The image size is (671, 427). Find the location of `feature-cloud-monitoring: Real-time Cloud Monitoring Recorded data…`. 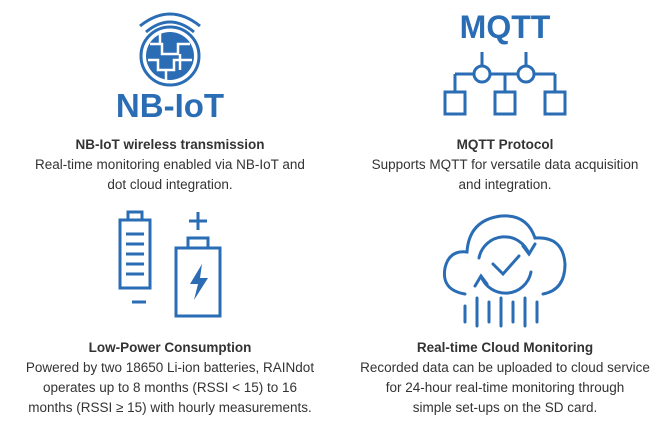

feature-cloud-monitoring: Real-time Cloud Monitoring Recorded data… is located at coordinates (503, 378).